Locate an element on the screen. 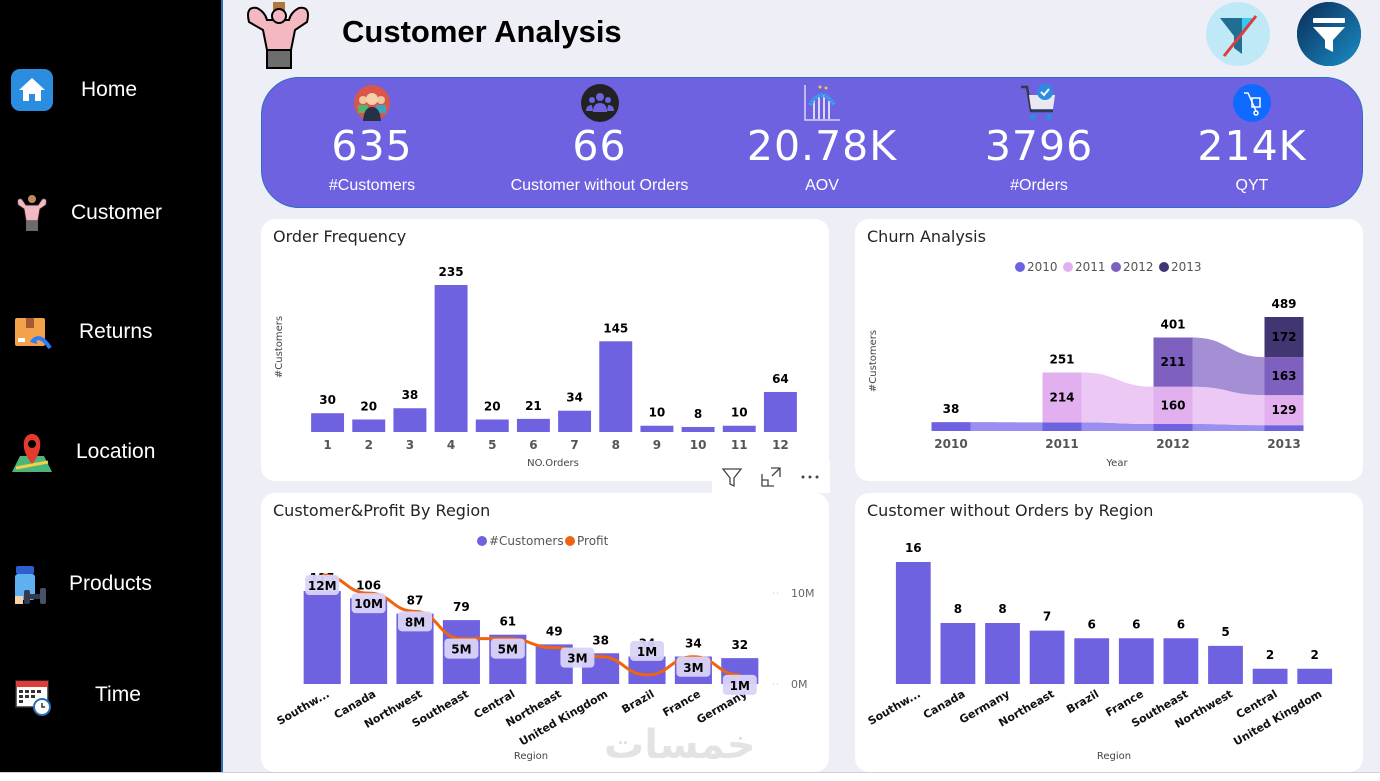  profit-label: 3M is located at coordinates (577, 659).